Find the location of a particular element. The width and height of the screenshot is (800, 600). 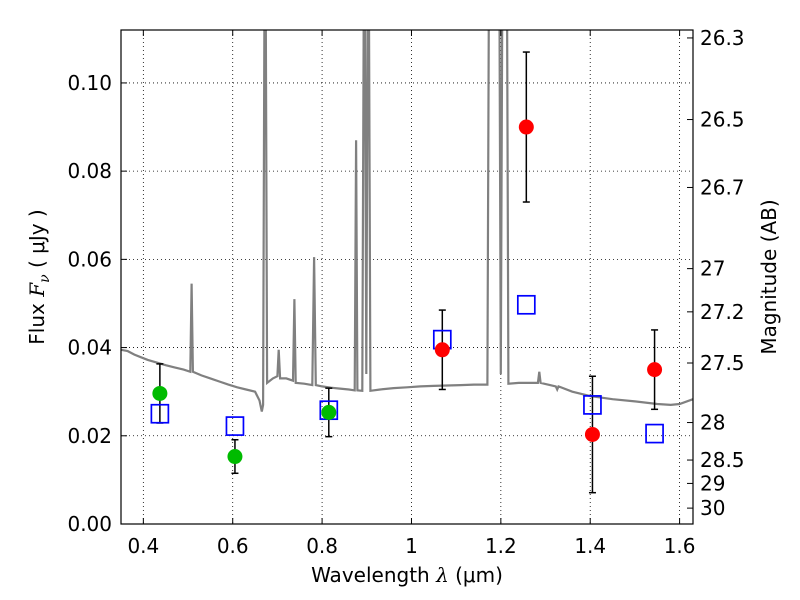

y-axis-label: Flux Fν ( μJy ) is located at coordinates (39, 276).